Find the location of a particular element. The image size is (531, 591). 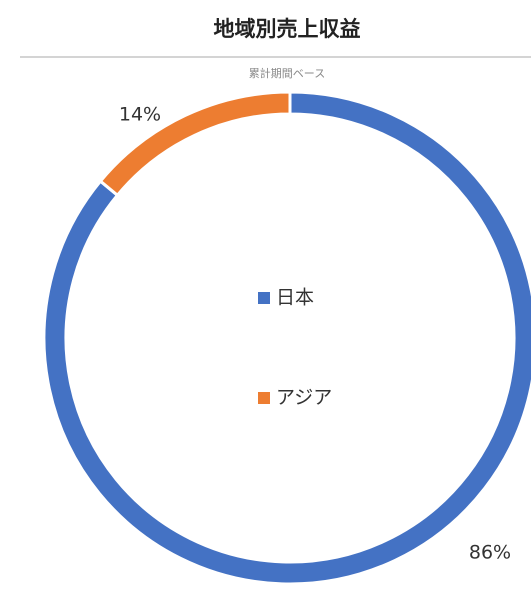

donut-segment is located at coordinates (195, 144).